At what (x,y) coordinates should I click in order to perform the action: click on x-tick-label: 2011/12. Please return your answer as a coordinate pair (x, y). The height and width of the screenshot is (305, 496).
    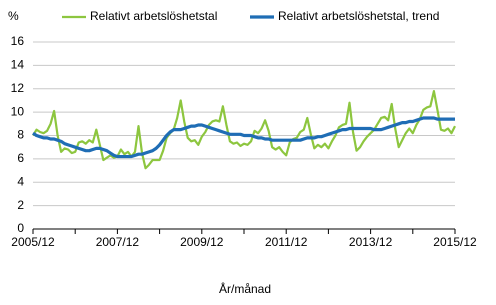
    Looking at the image, I should click on (286, 242).